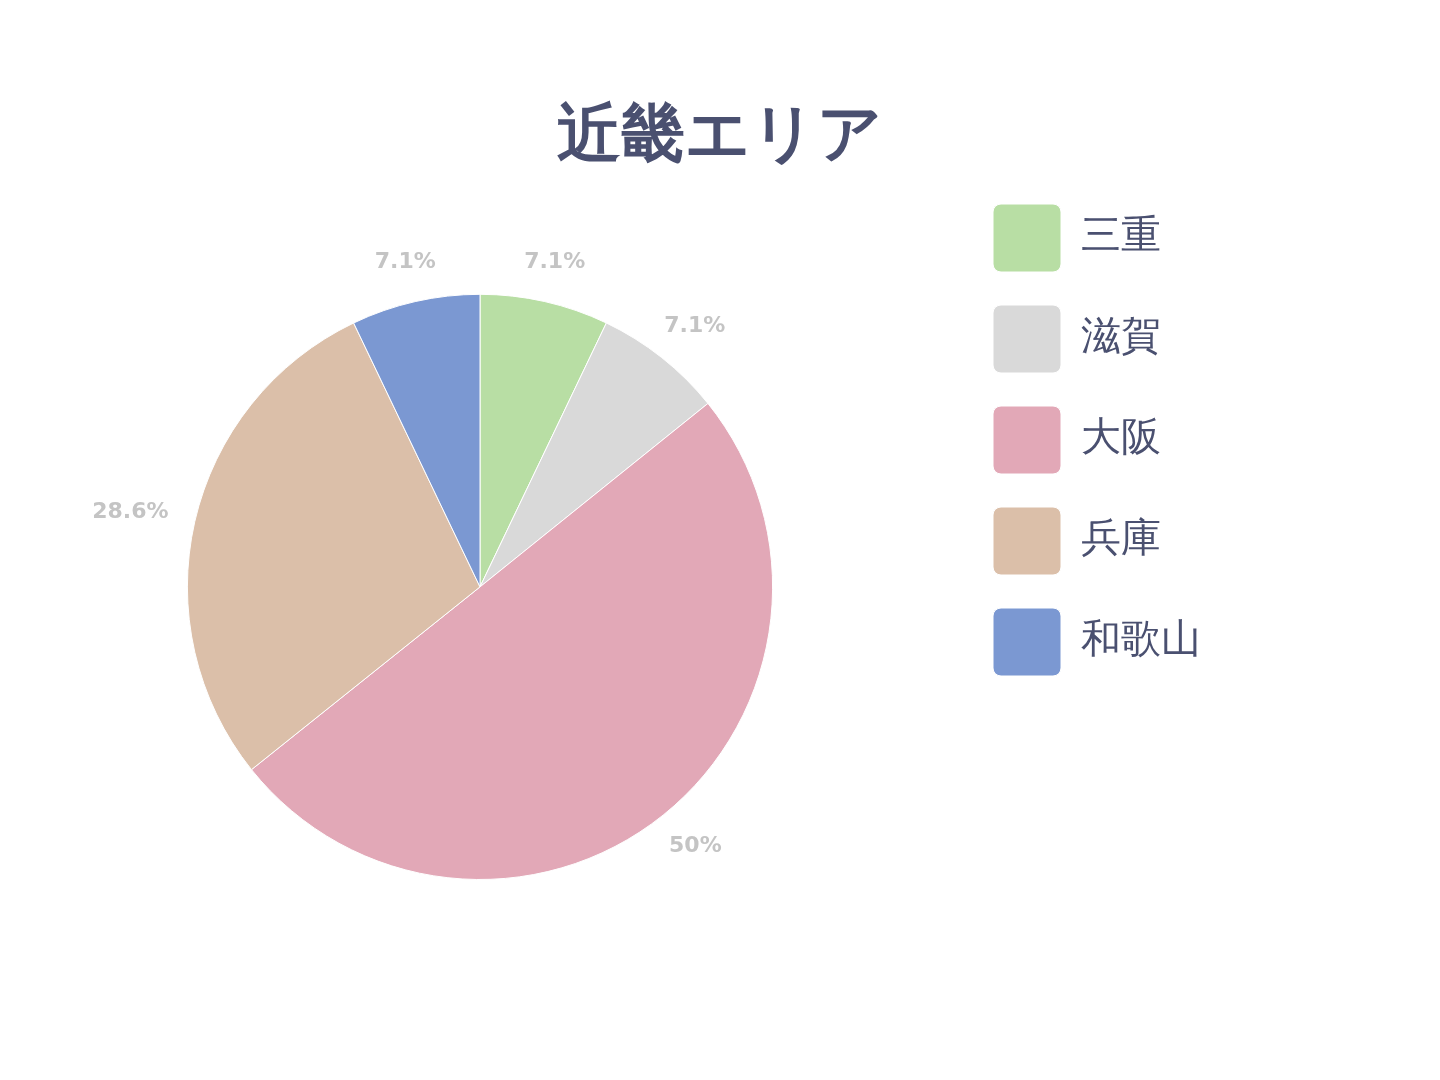 This screenshot has width=1440, height=1080. What do you see at coordinates (720, 133) in the screenshot?
I see `chart-title: 近畿エリア` at bounding box center [720, 133].